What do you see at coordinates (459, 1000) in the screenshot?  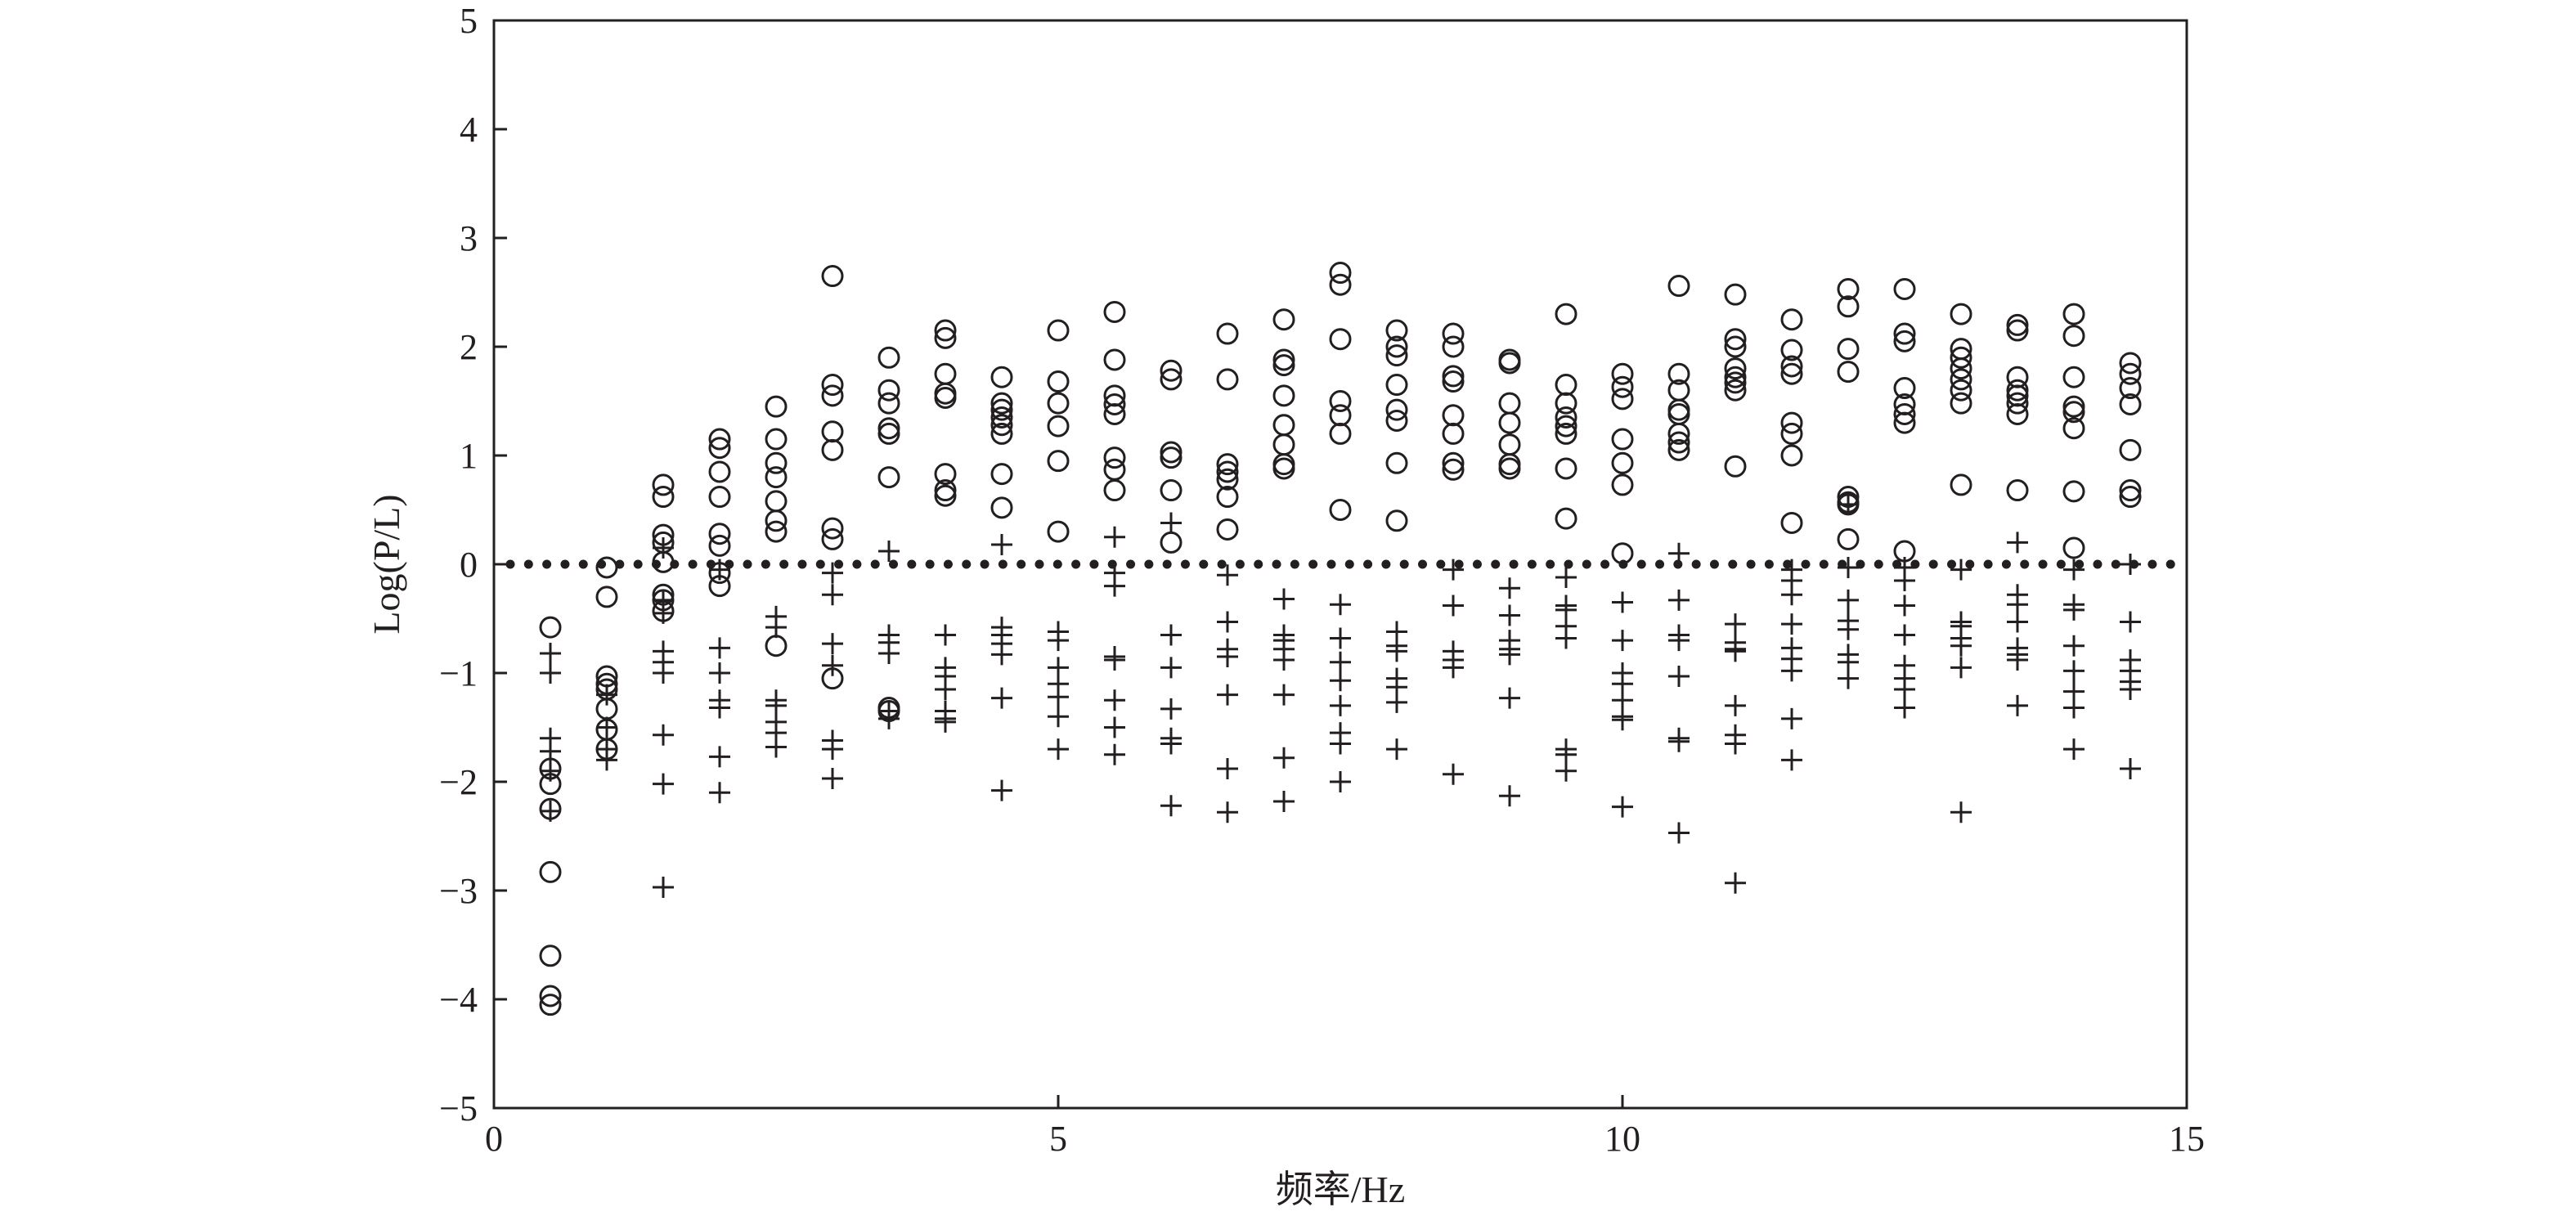 I see `y-tick-label: −4` at bounding box center [459, 1000].